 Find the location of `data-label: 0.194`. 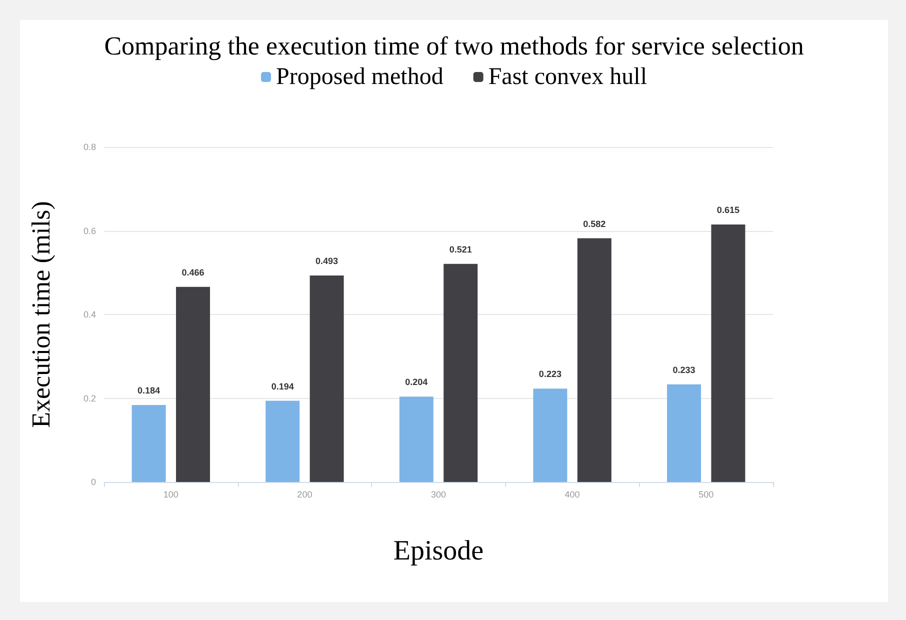

data-label: 0.194 is located at coordinates (282, 386).